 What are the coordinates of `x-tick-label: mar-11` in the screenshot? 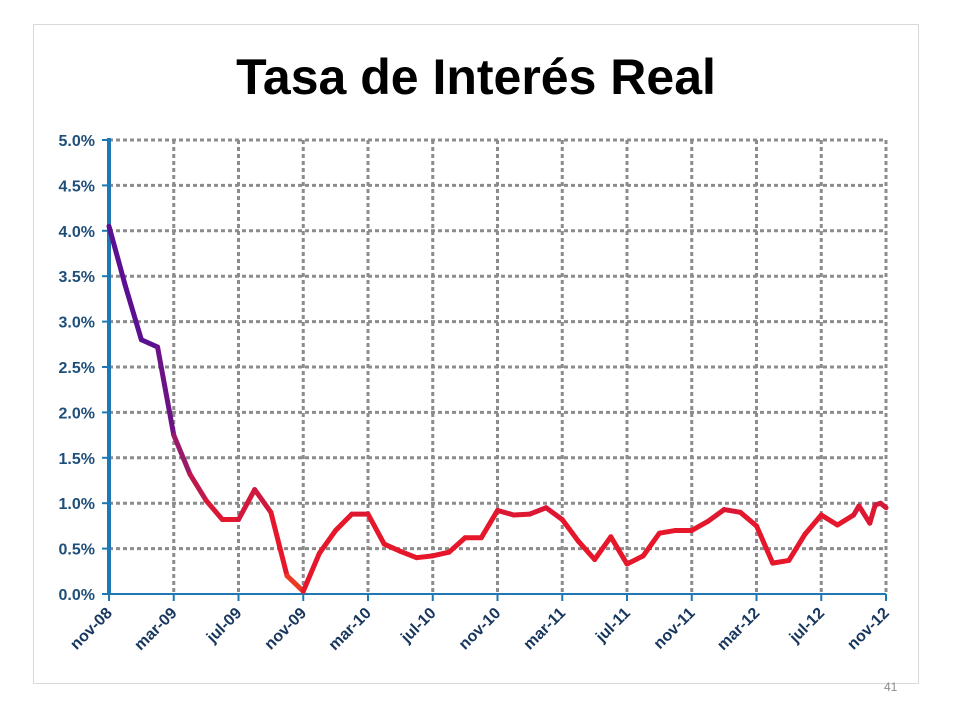 It's located at (545, 629).